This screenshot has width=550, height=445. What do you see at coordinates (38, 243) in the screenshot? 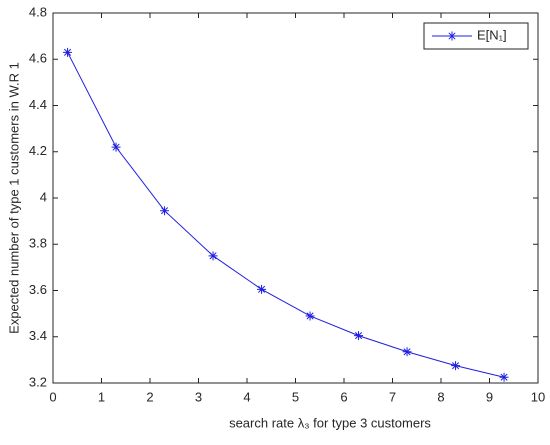
I see `y-tick-label: 3.8` at bounding box center [38, 243].